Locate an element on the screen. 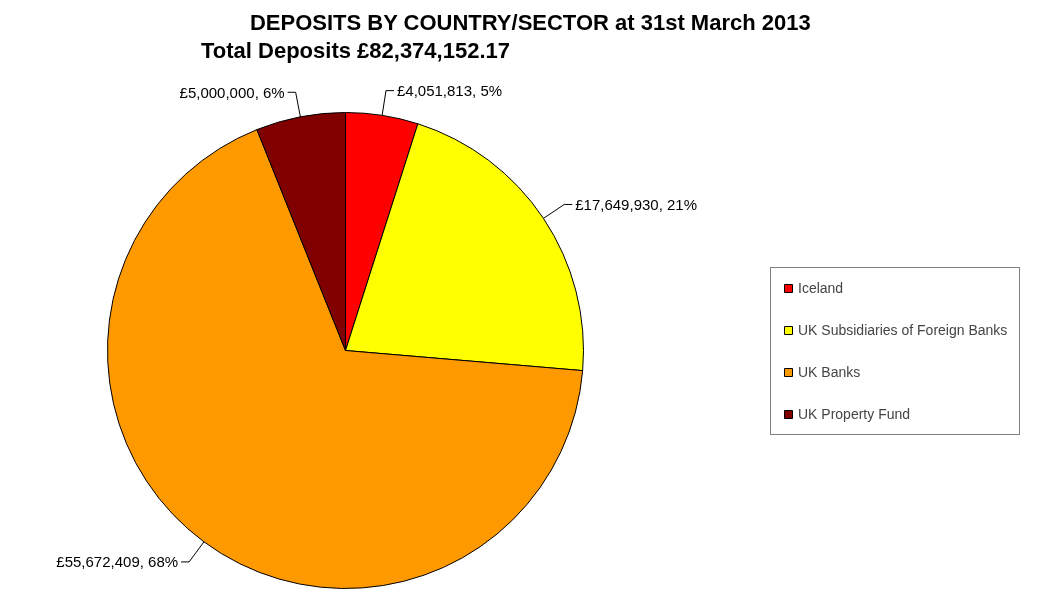  data-label: £5,000,000, 6% is located at coordinates (232, 92).